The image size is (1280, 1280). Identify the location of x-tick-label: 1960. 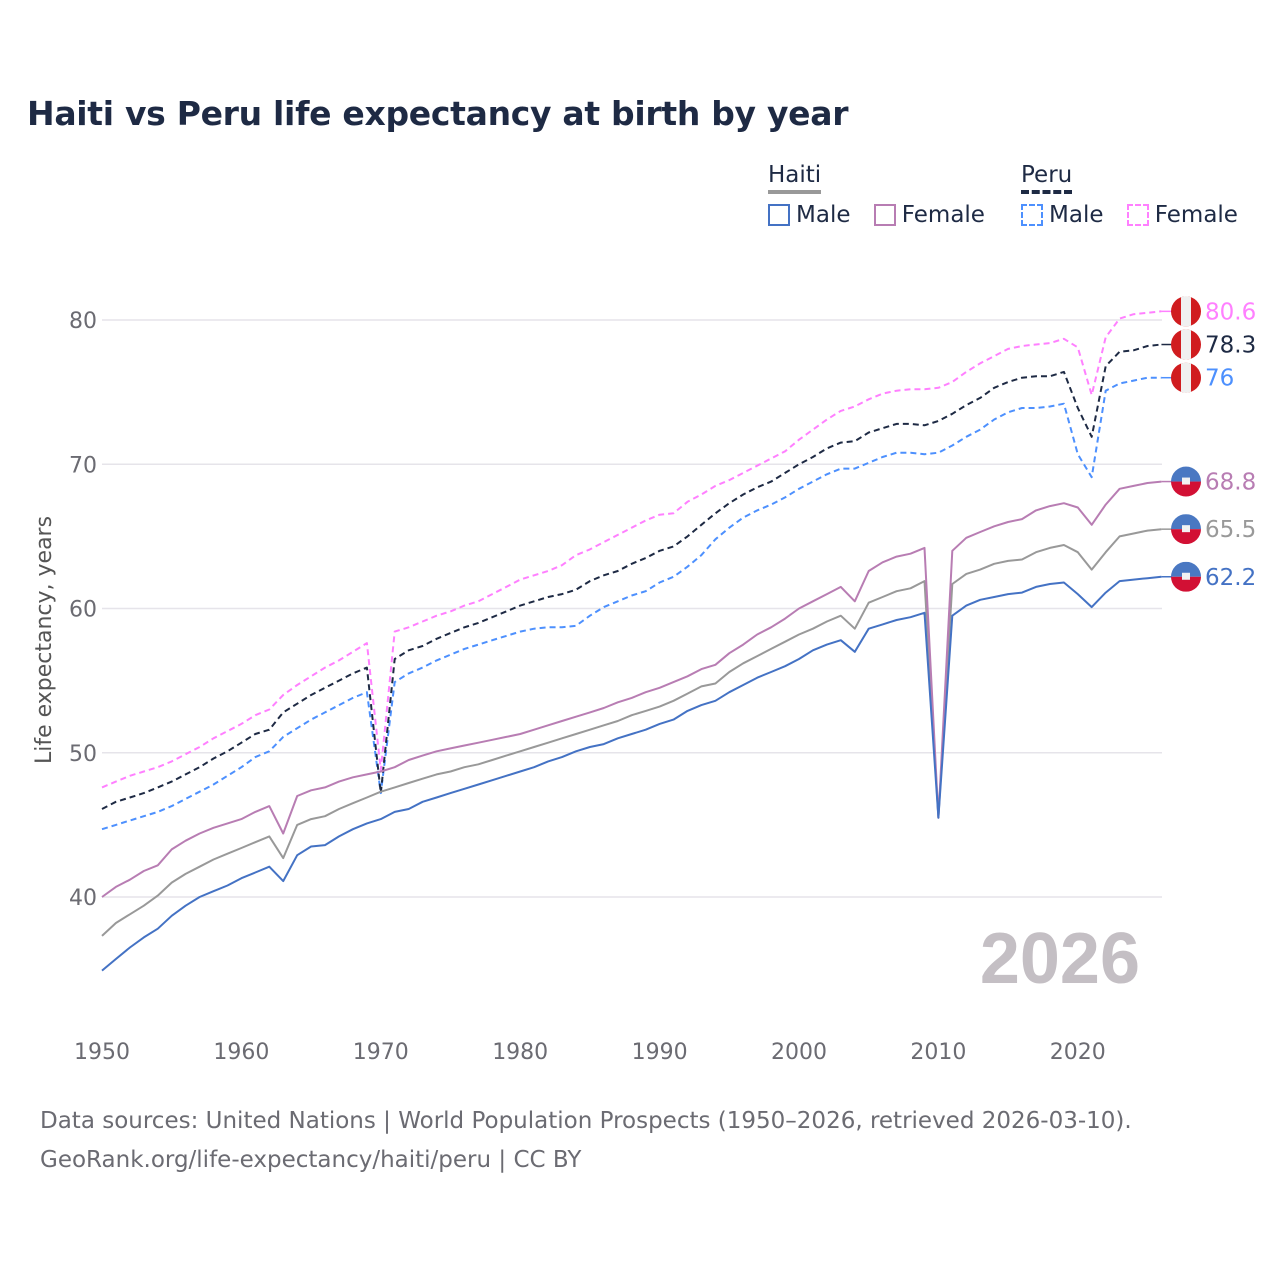
(241, 1052).